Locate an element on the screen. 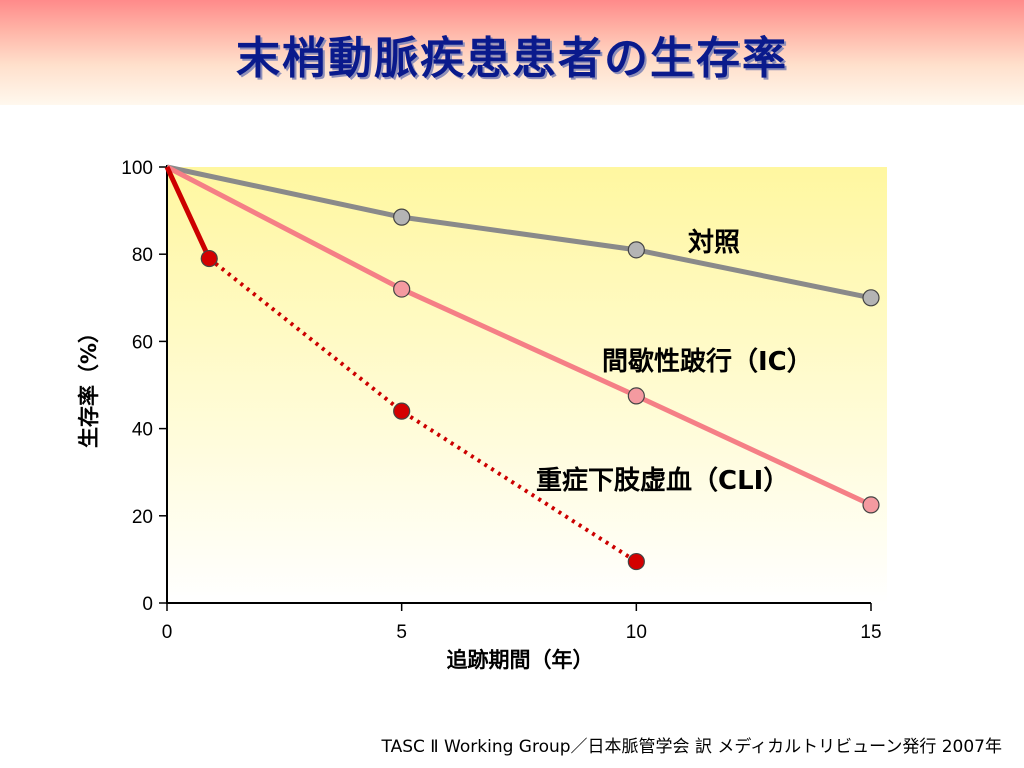 The height and width of the screenshot is (768, 1024). x-tick-label: 15 is located at coordinates (870, 632).